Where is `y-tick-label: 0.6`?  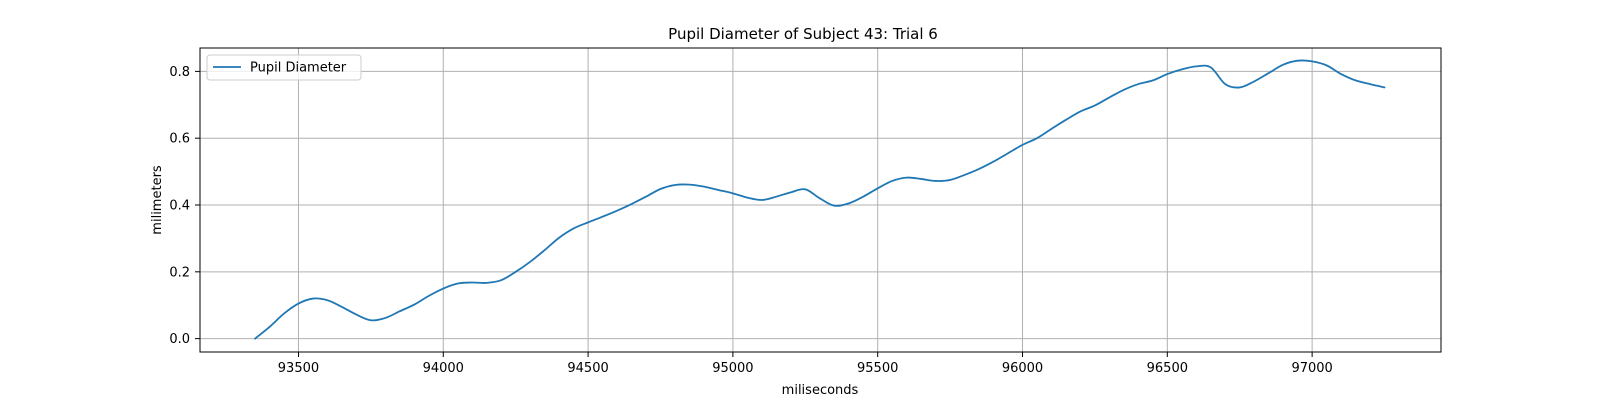
y-tick-label: 0.6 is located at coordinates (179, 139).